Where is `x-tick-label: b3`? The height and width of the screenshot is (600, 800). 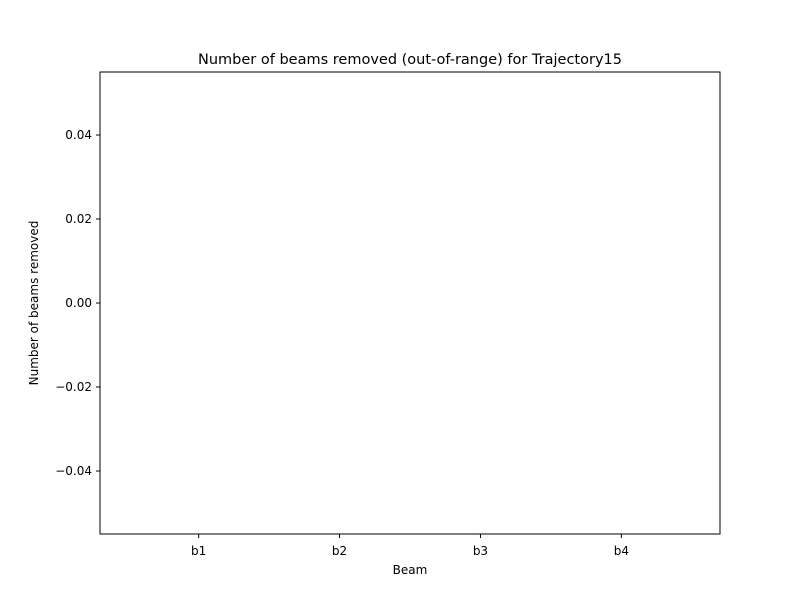
x-tick-label: b3 is located at coordinates (480, 551).